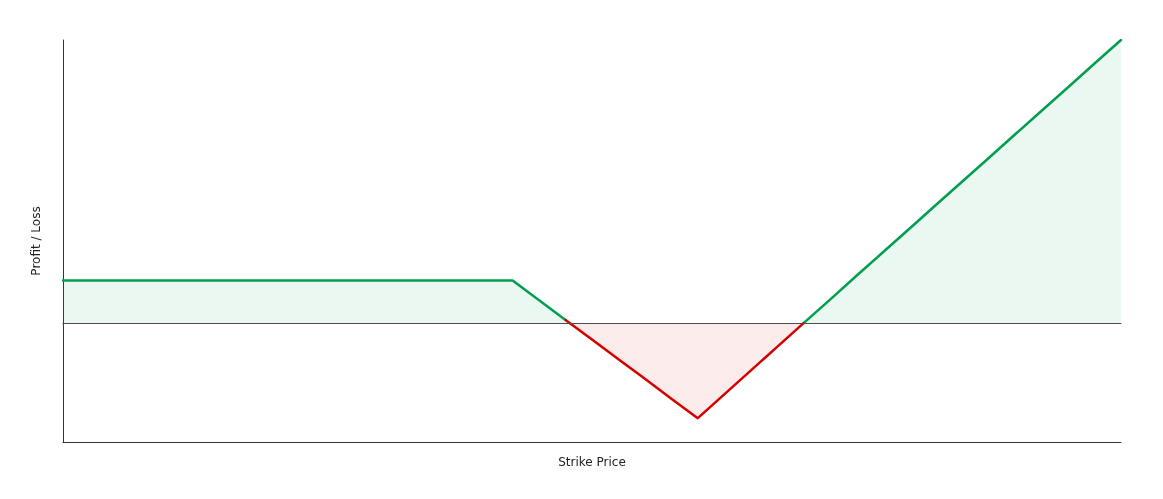 This screenshot has width=1163, height=499. I want to click on y-axis-title: Profit / Loss, so click(36, 241).